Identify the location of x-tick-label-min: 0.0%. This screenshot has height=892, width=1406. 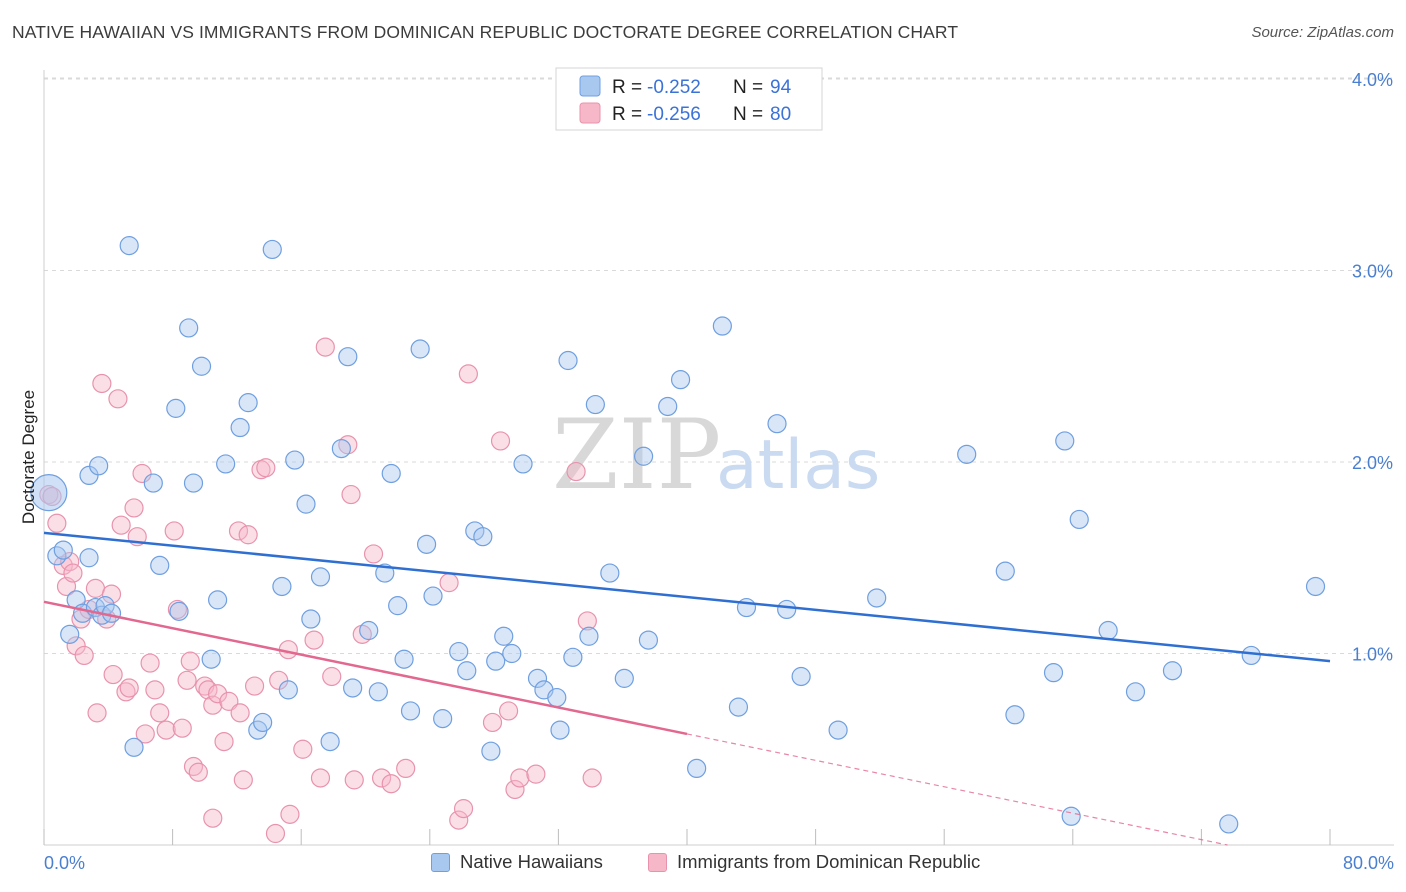
(64, 863).